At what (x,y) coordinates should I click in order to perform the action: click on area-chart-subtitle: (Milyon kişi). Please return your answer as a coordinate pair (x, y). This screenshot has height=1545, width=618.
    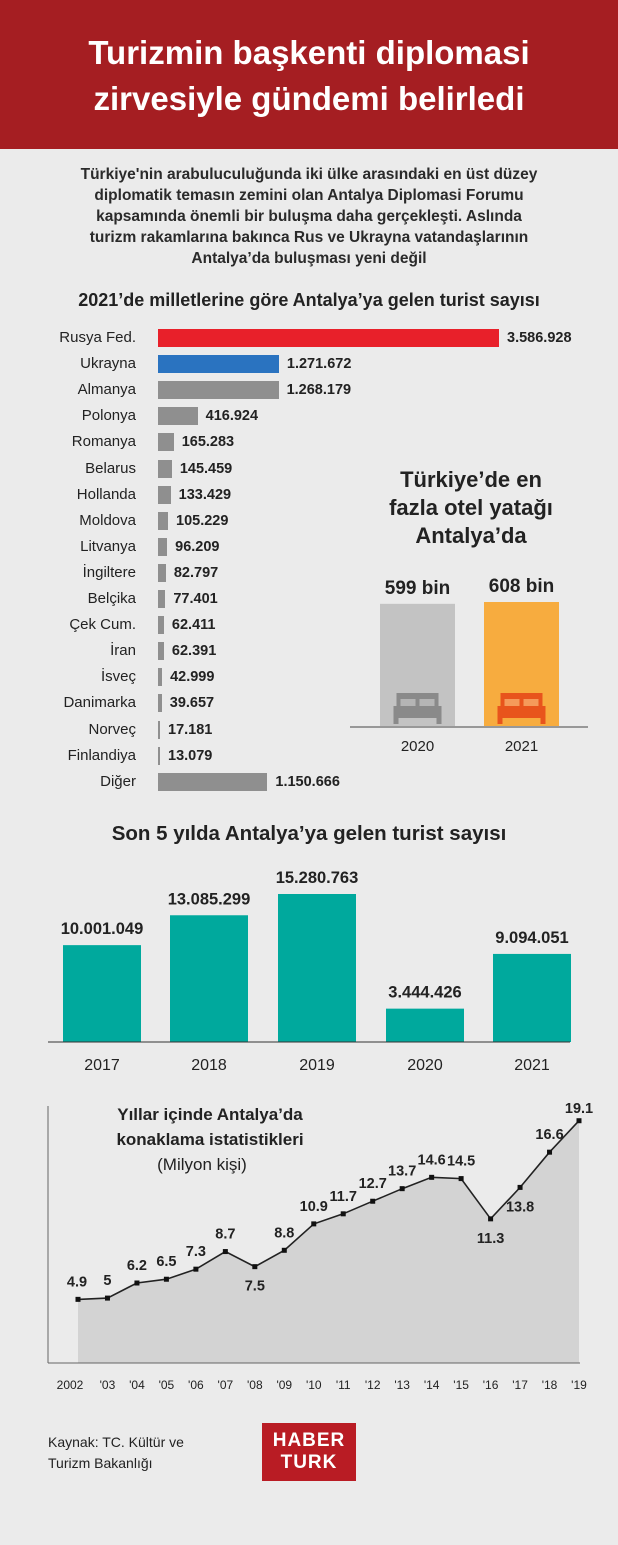
    Looking at the image, I should click on (202, 1164).